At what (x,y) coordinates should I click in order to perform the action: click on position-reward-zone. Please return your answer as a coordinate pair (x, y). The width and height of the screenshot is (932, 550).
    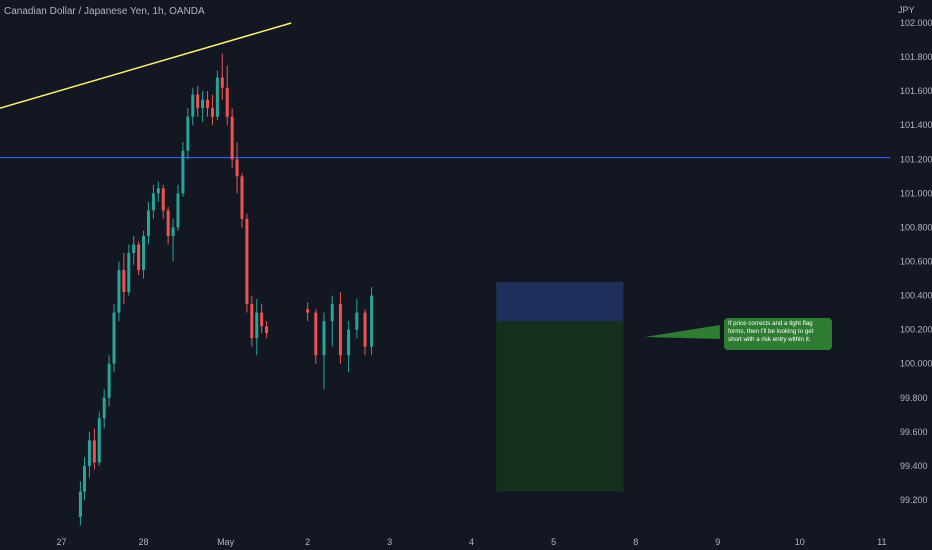
    Looking at the image, I should click on (560, 406).